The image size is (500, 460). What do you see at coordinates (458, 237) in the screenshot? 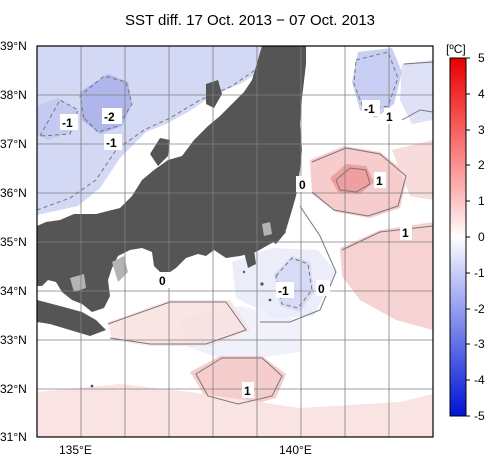
I see `colorbar-scale` at bounding box center [458, 237].